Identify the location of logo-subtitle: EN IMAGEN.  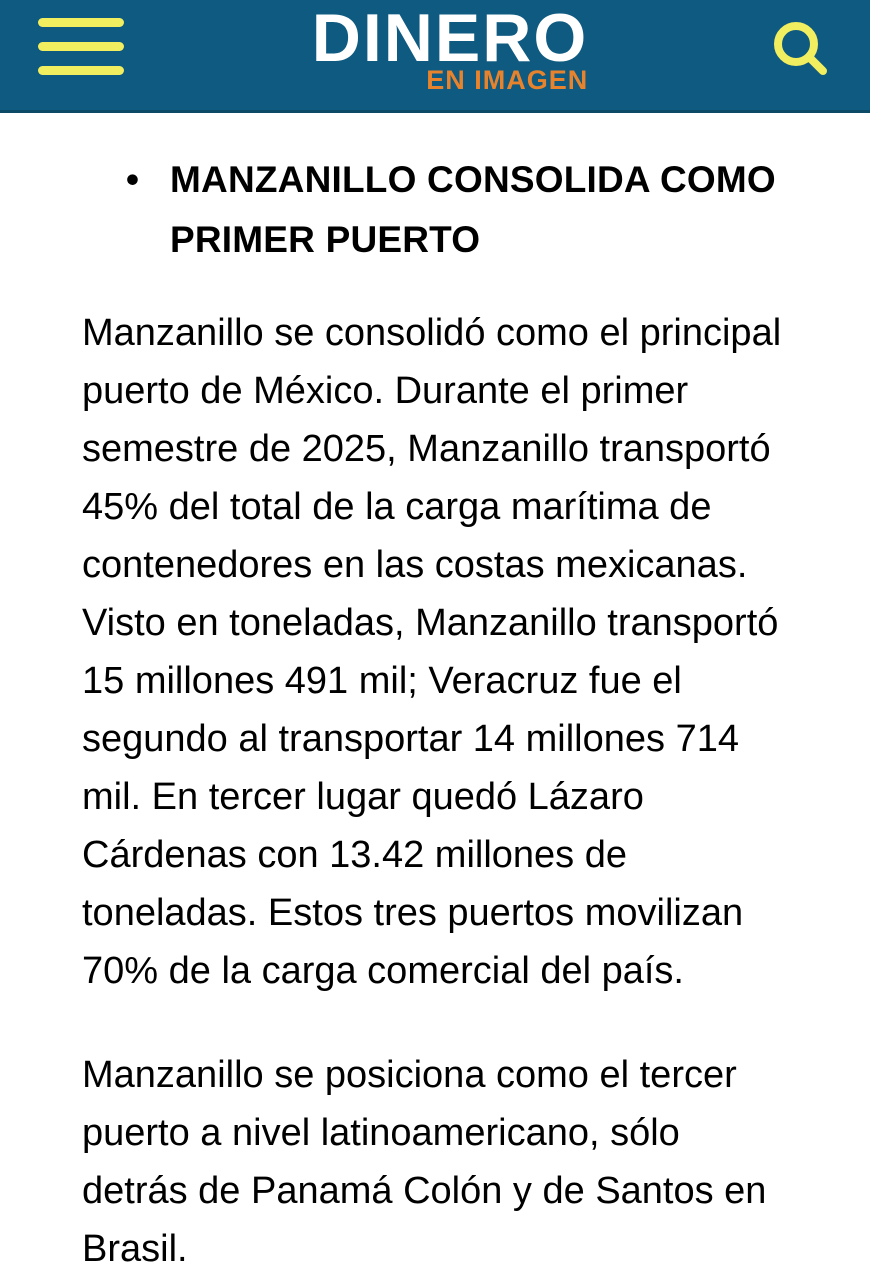
(507, 80).